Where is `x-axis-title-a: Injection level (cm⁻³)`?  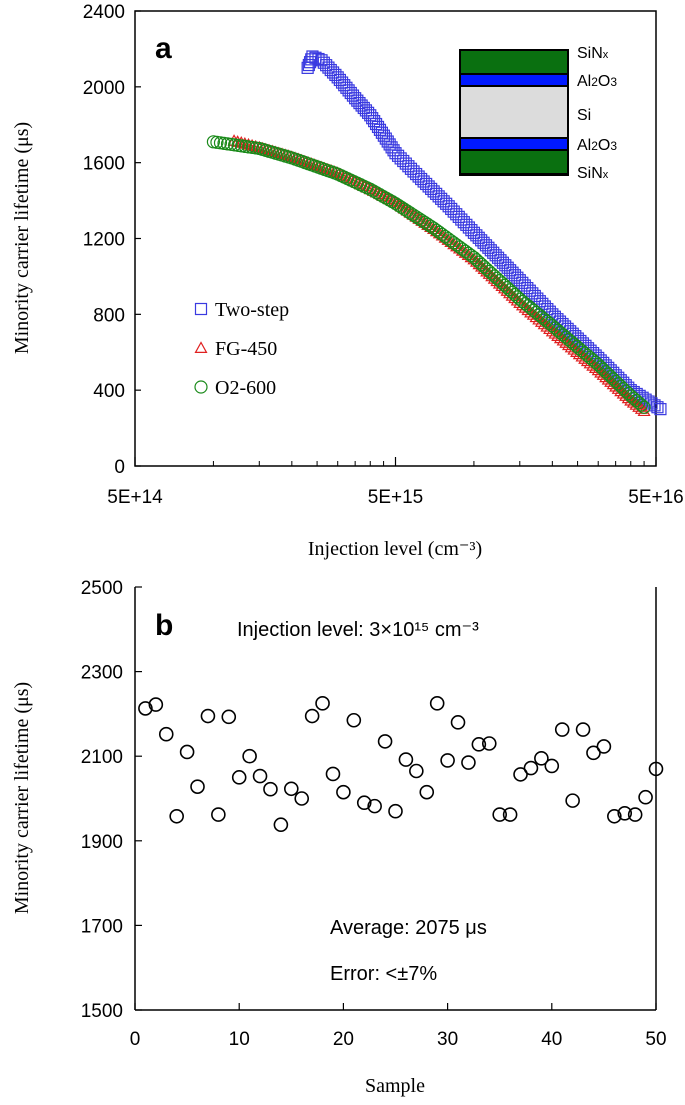
x-axis-title-a: Injection level (cm⁻³) is located at coordinates (395, 549).